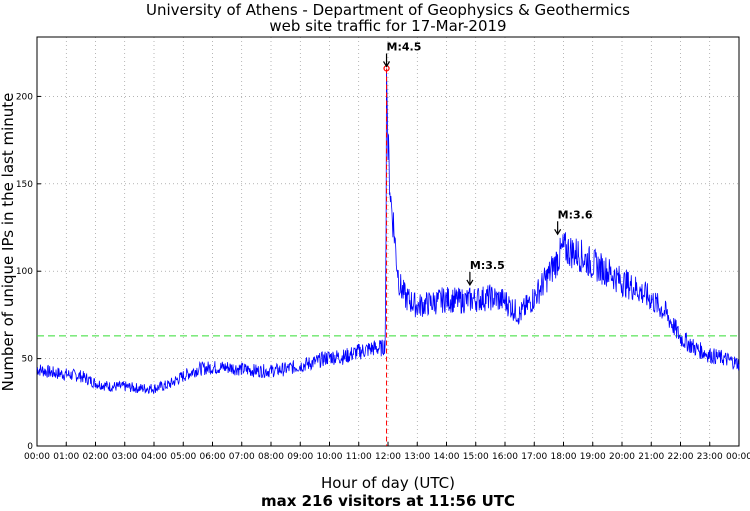 Image resolution: width=750 pixels, height=511 pixels. I want to click on x-tick-label: 04:00, so click(154, 457).